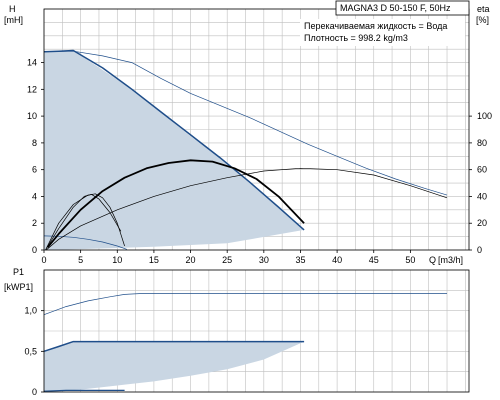  Describe the element at coordinates (43, 260) in the screenshot. I see `x-tick-label: 0` at that location.